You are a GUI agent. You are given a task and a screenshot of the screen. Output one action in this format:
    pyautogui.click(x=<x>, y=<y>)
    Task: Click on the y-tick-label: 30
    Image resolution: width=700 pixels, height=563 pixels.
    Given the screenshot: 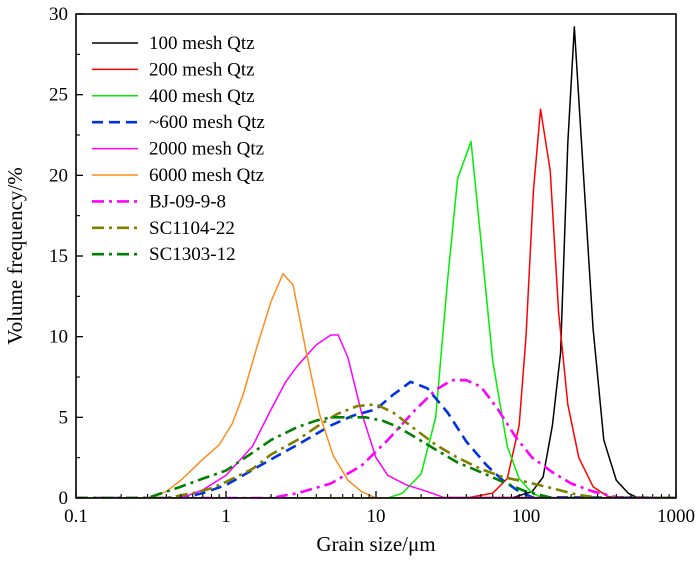 What is the action you would take?
    pyautogui.click(x=58, y=14)
    